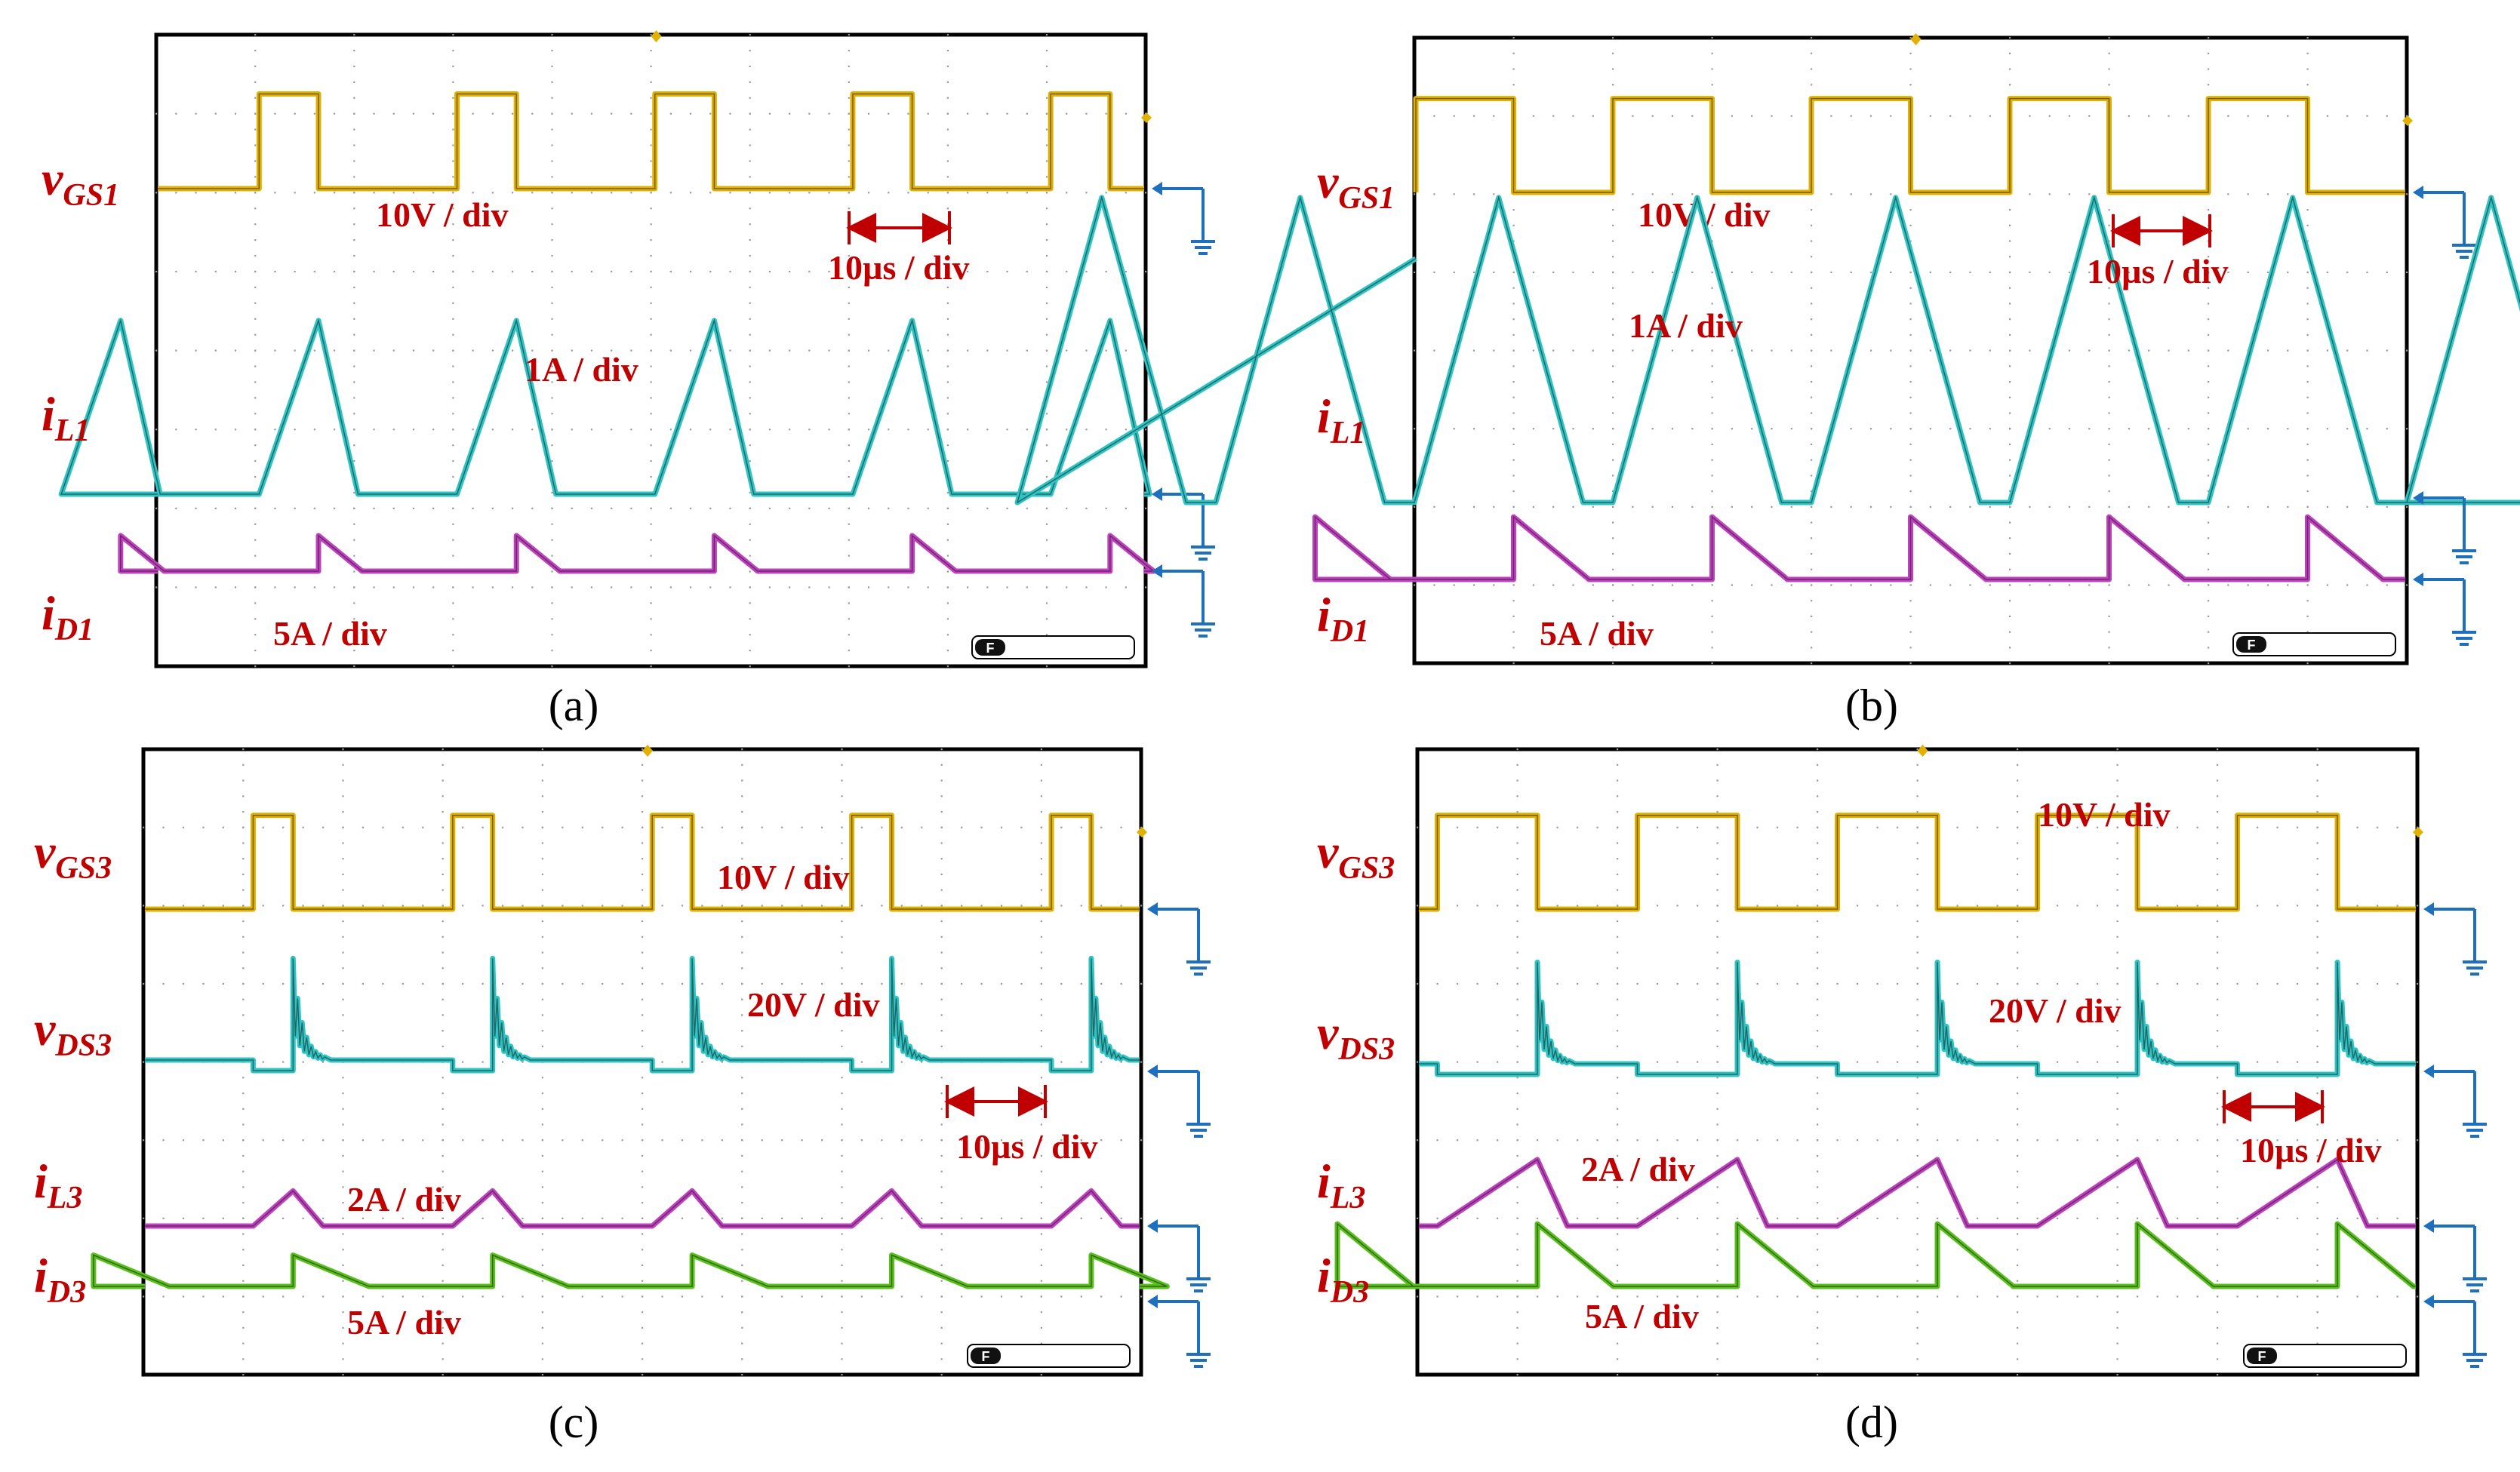 The width and height of the screenshot is (2520, 1472). I want to click on trace-iL1, so click(1767, 350).